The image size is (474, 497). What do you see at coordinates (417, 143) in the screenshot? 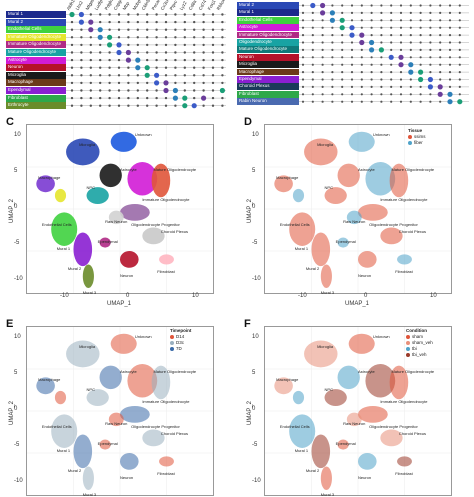
I see `legend-item: fiber` at bounding box center [417, 143].